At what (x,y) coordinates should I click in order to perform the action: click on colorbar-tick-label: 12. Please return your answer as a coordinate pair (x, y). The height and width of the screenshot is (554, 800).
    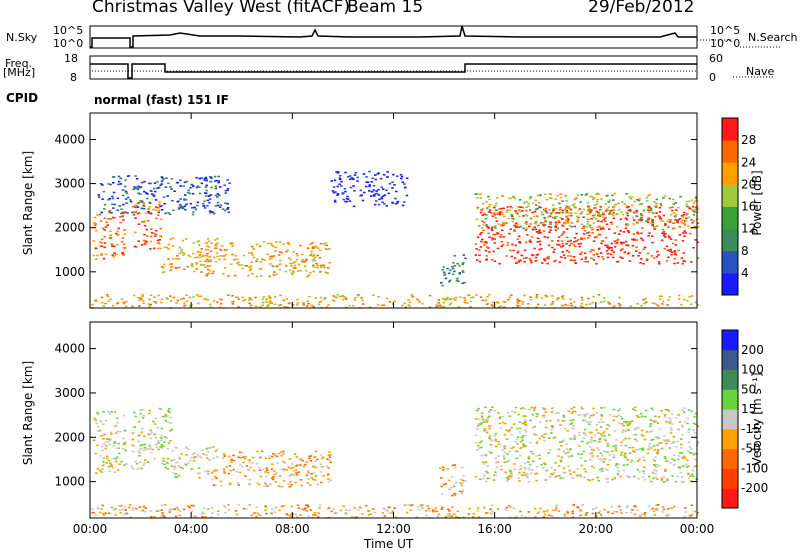
    Looking at the image, I should click on (748, 229).